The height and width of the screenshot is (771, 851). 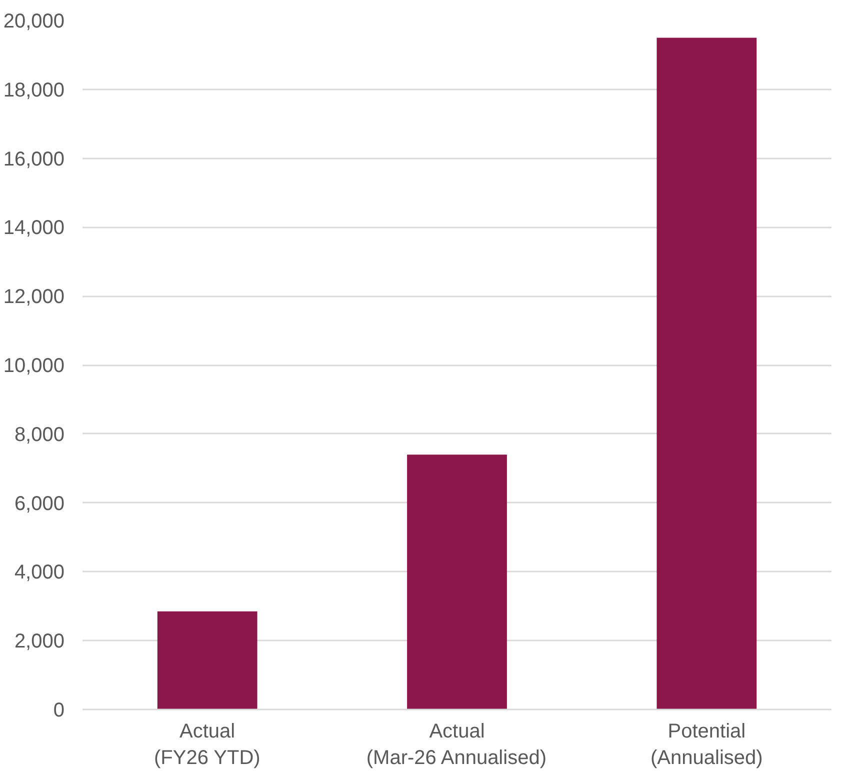 I want to click on y-tick-label: 10,000, so click(x=33, y=366).